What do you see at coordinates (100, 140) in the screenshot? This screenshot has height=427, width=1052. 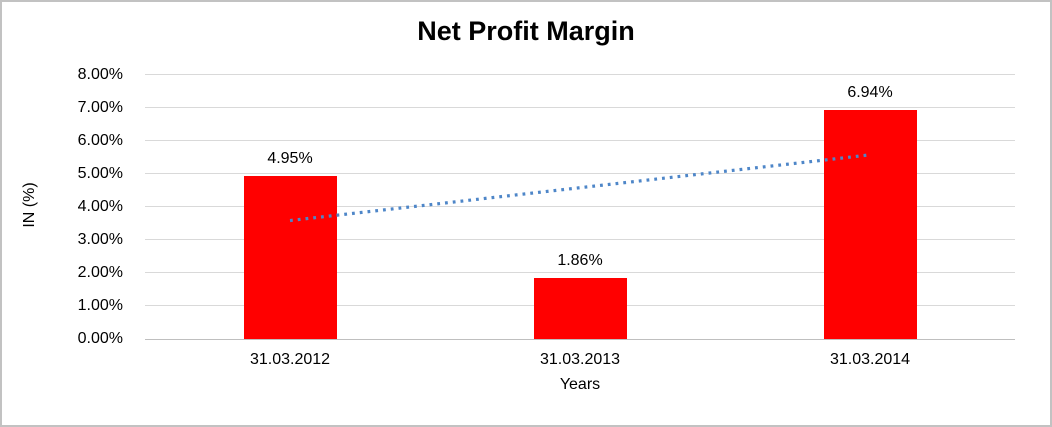 I see `y-tick-label: 6.00%` at bounding box center [100, 140].